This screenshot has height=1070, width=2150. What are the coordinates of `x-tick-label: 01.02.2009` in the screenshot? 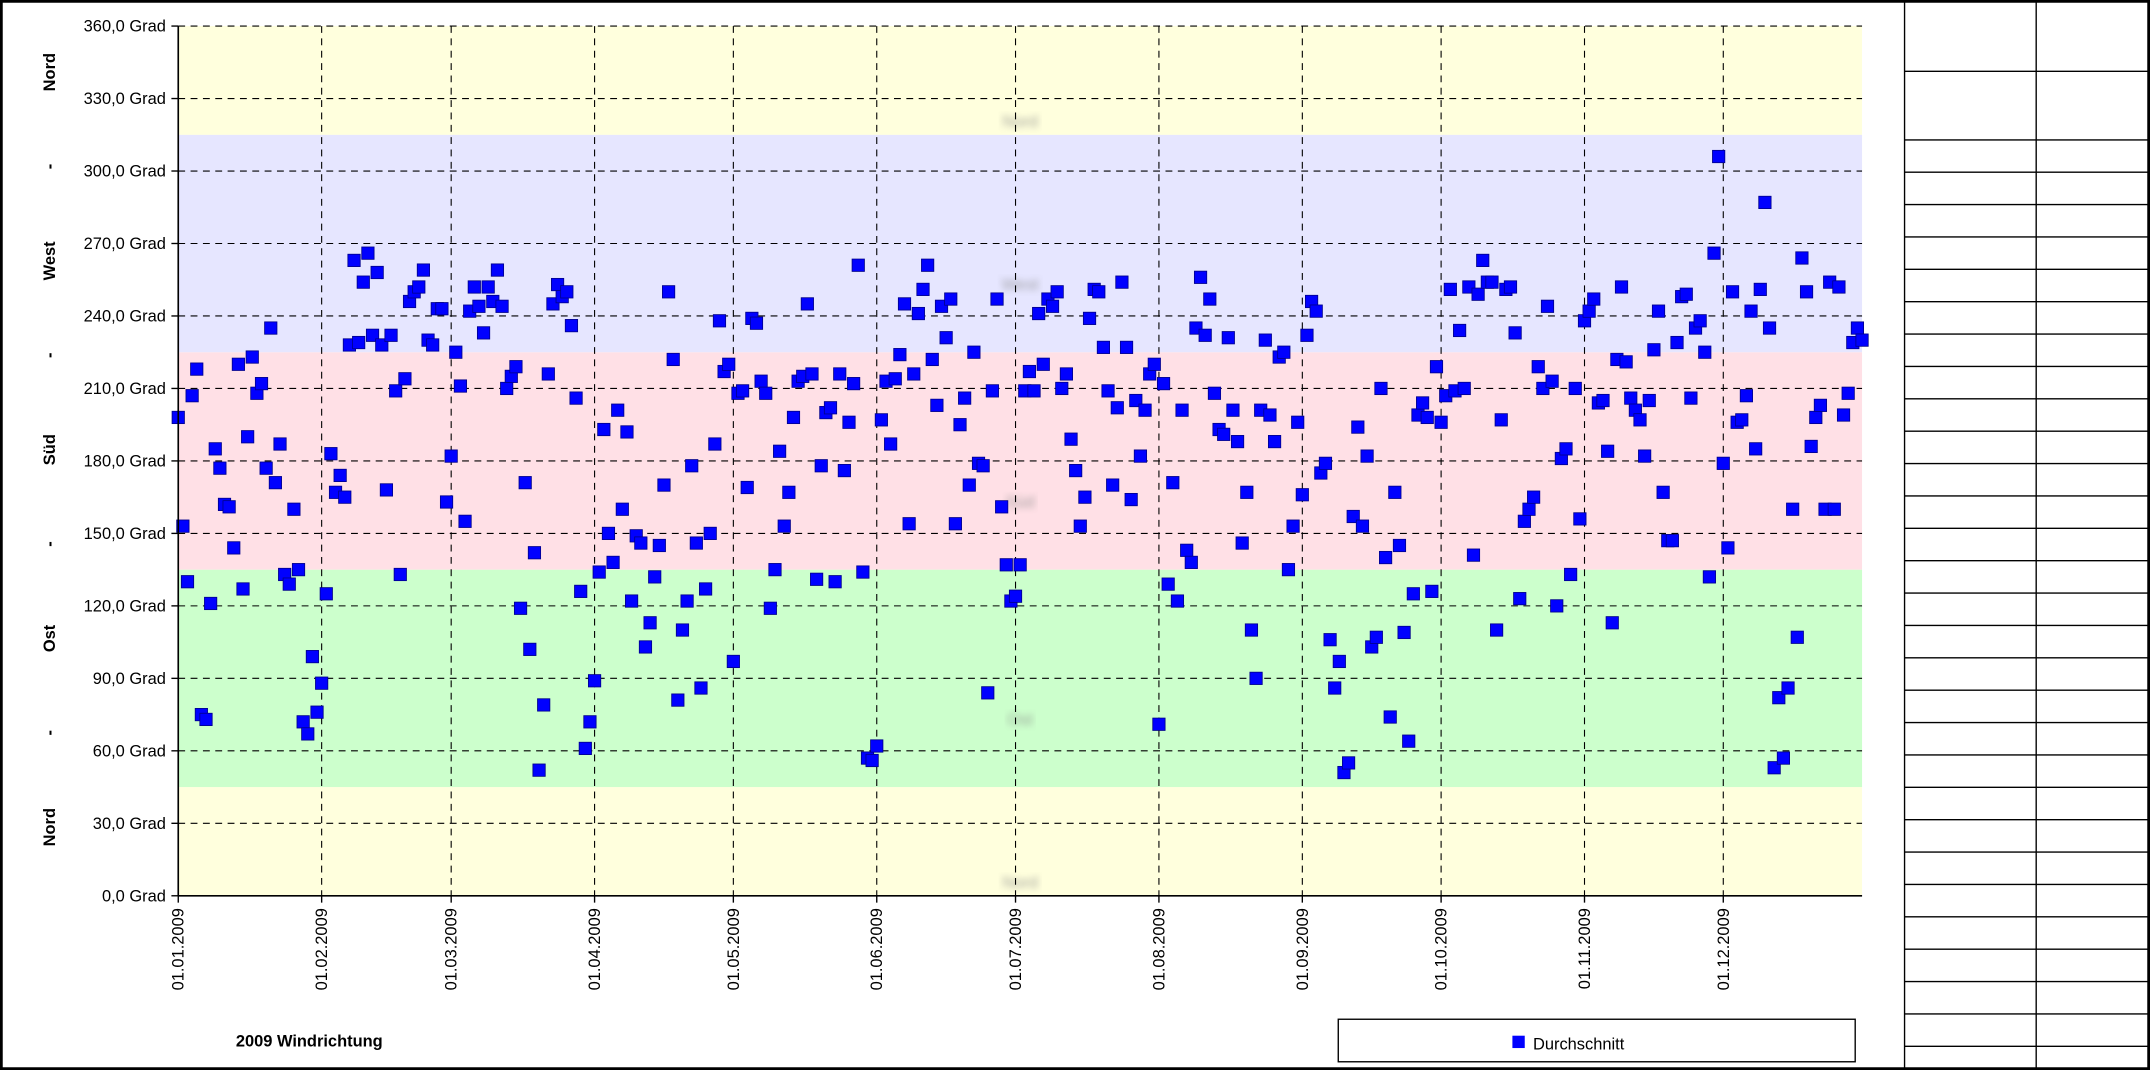 It's located at (322, 949).